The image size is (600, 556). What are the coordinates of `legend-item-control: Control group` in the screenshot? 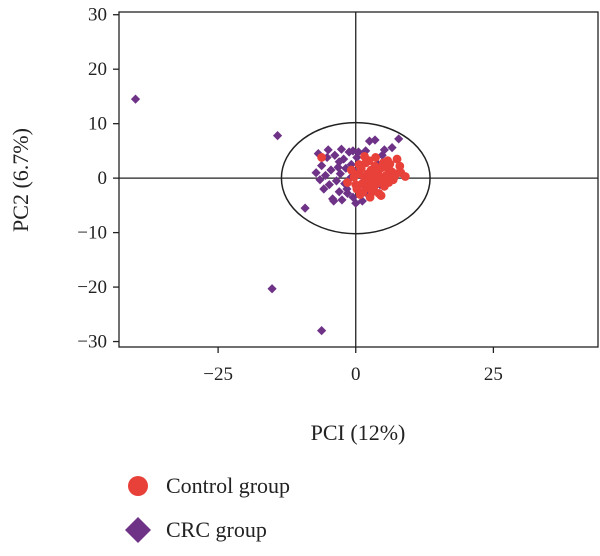 It's located at (268, 486).